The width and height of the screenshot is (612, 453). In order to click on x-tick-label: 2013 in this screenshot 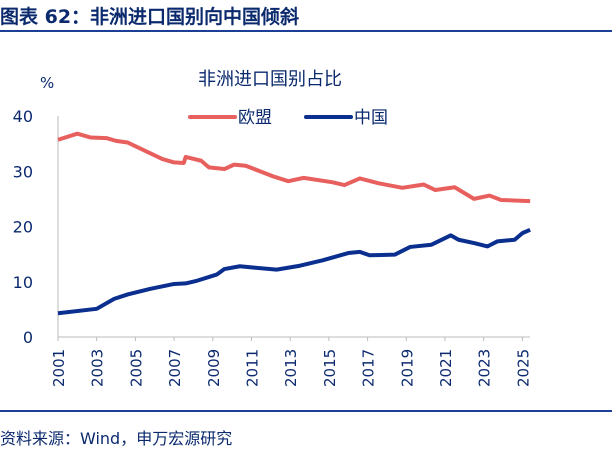, I will do `click(291, 368)`.